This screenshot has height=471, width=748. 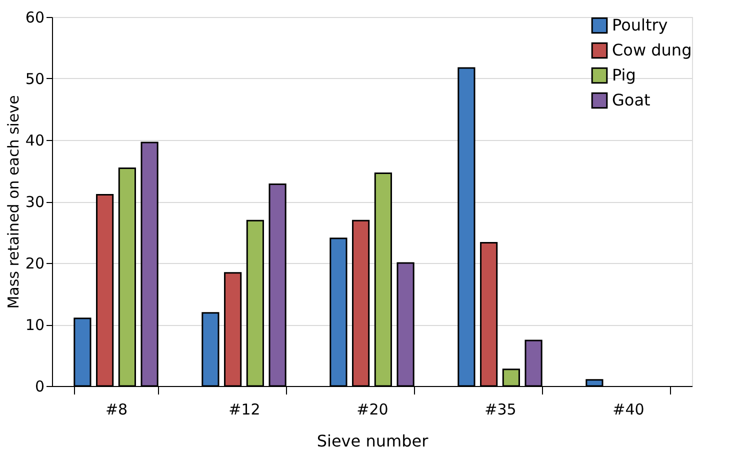 What do you see at coordinates (34, 202) in the screenshot?
I see `y-tick-label: 30` at bounding box center [34, 202].